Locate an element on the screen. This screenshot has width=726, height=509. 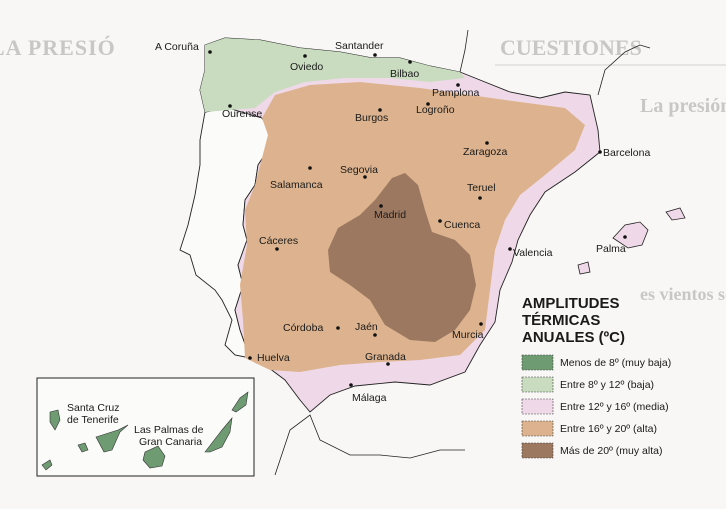
city-label: Granada is located at coordinates (385, 357).